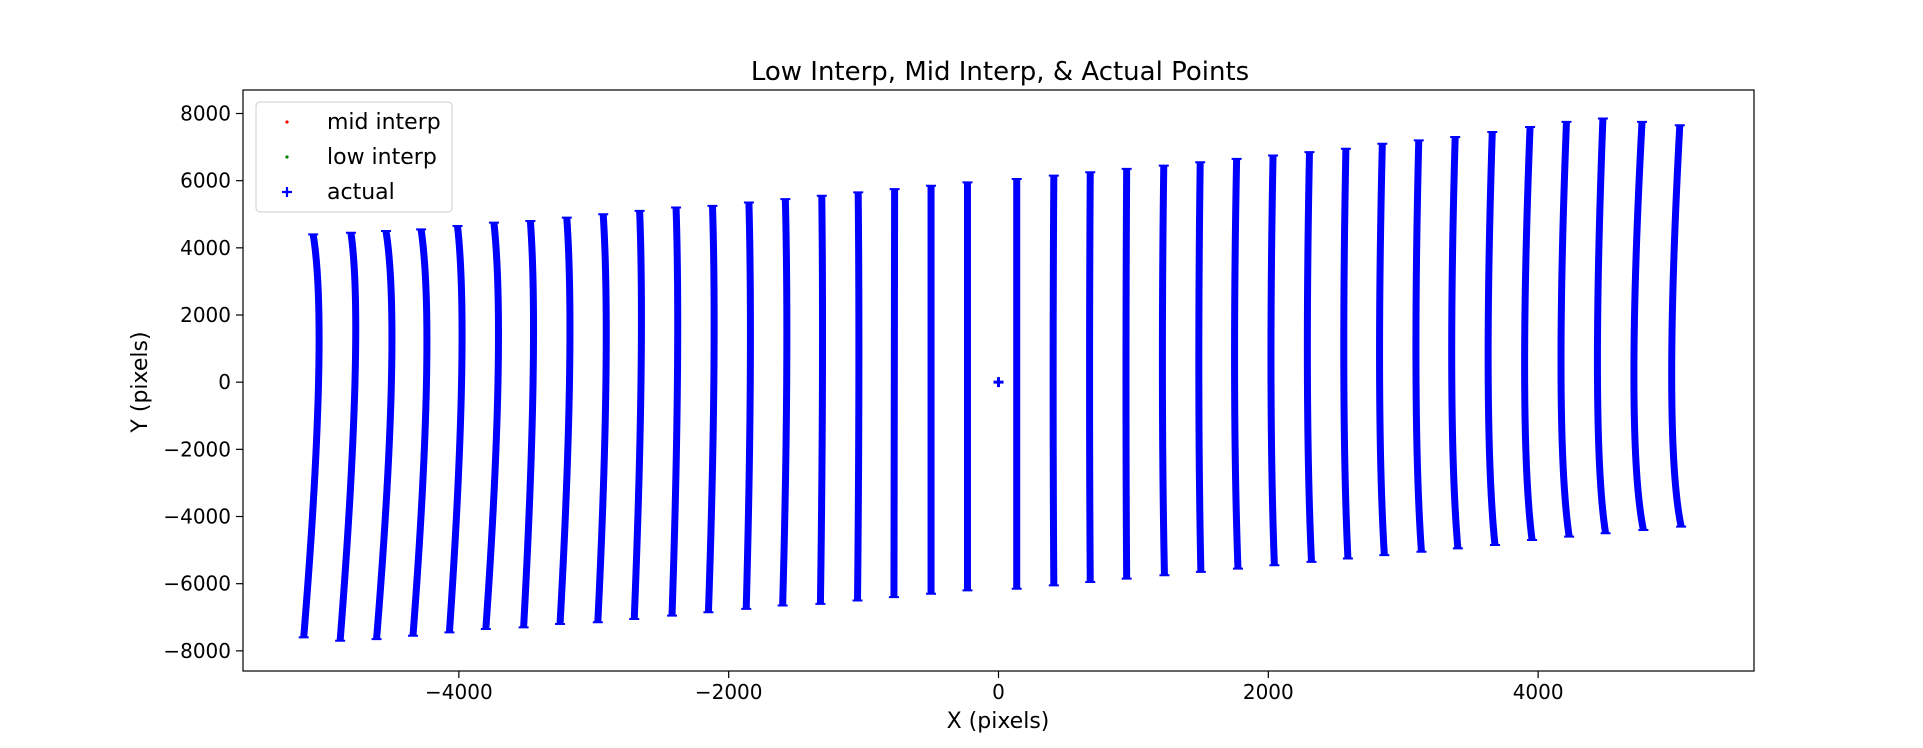 This screenshot has width=1923, height=748. I want to click on legend-label-mid-interp: mid interp, so click(384, 122).